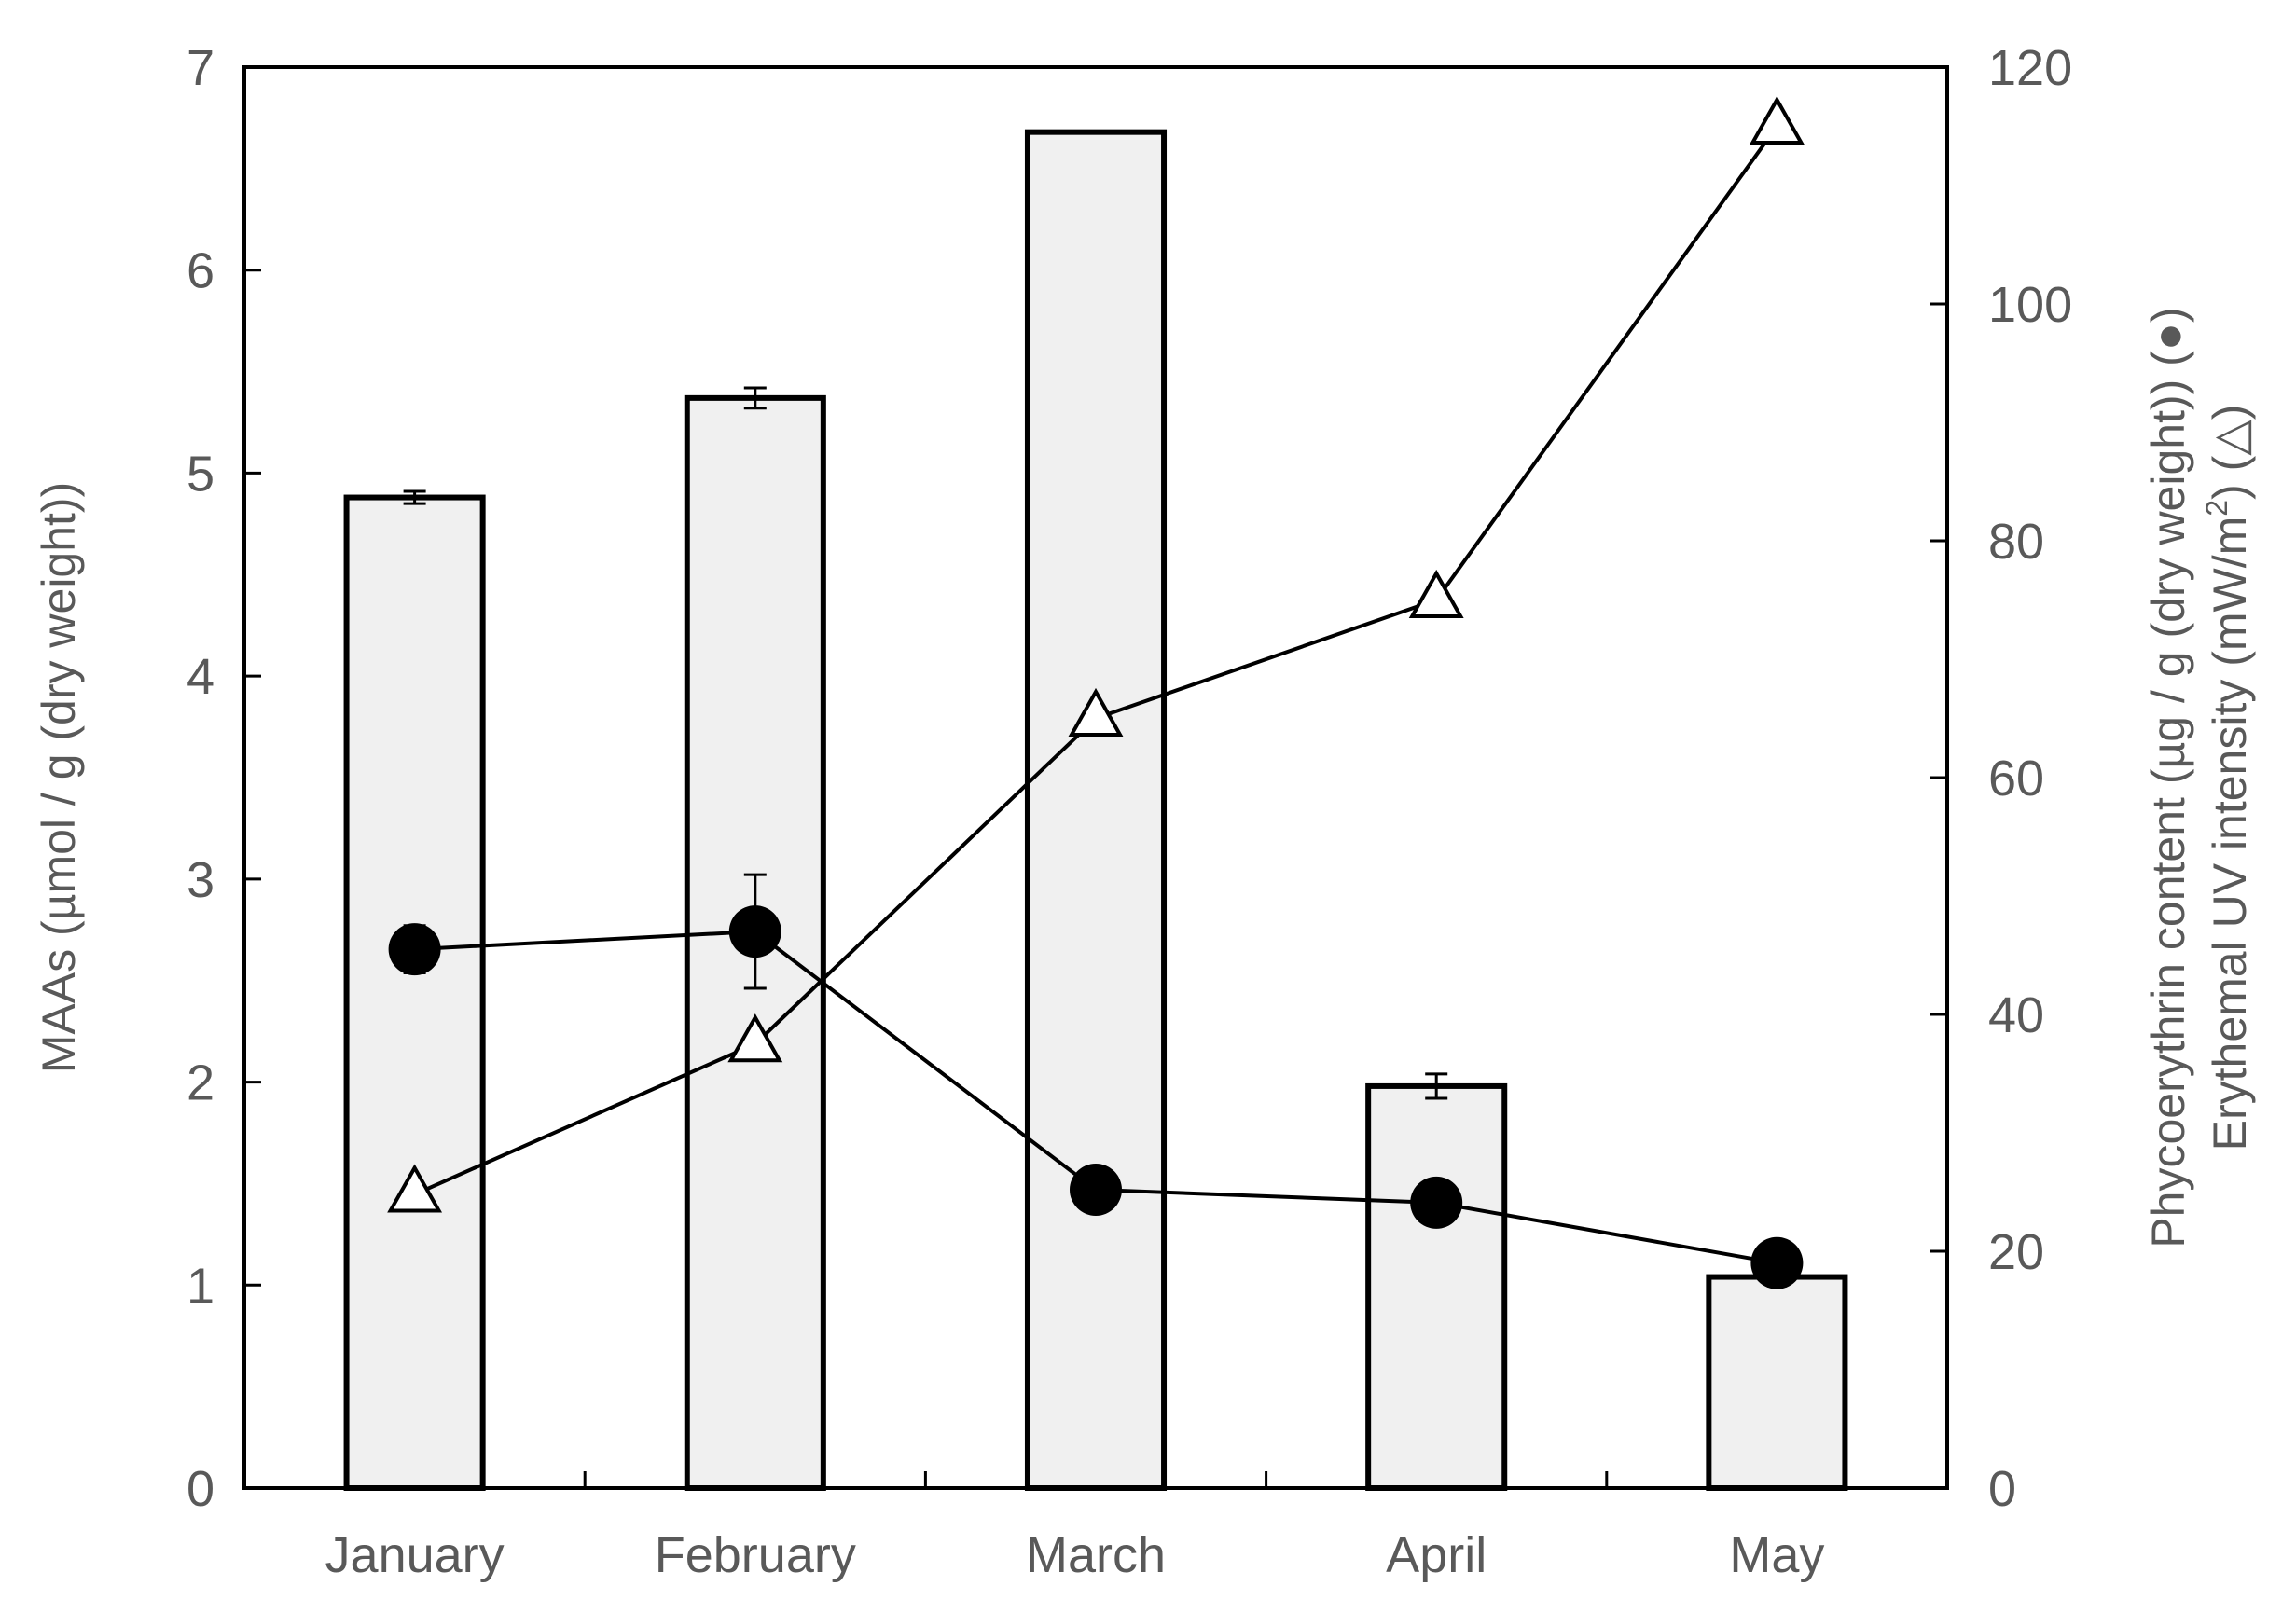 This screenshot has height=1613, width=2296. Describe the element at coordinates (2016, 1015) in the screenshot. I see `right-tick-label: 40` at that location.